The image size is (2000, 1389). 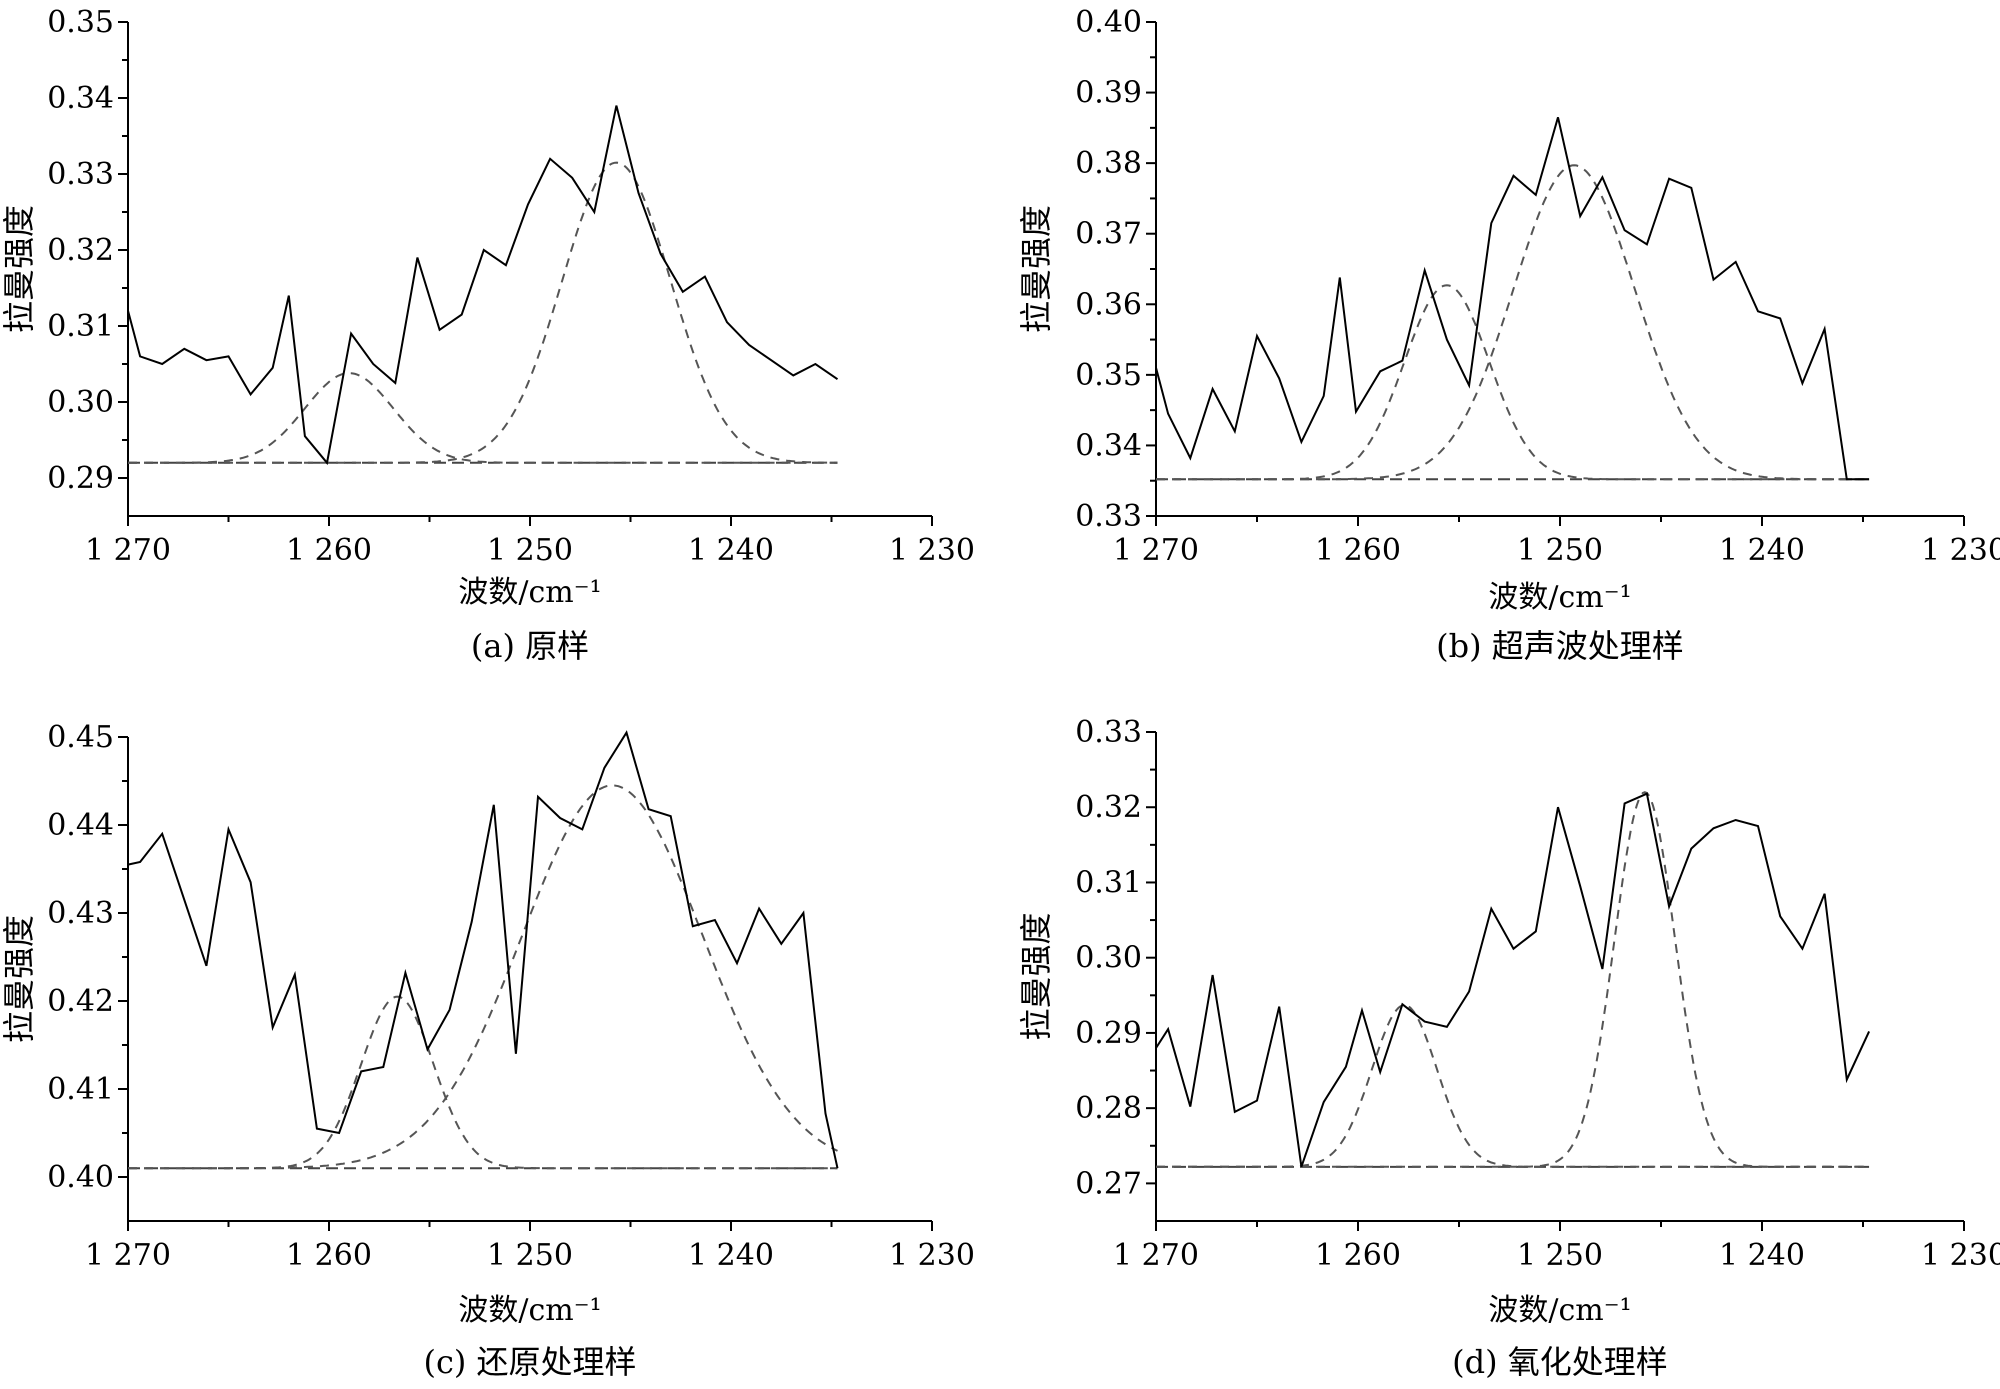 What do you see at coordinates (80, 1089) in the screenshot?
I see `y-tick-label: 0.41` at bounding box center [80, 1089].